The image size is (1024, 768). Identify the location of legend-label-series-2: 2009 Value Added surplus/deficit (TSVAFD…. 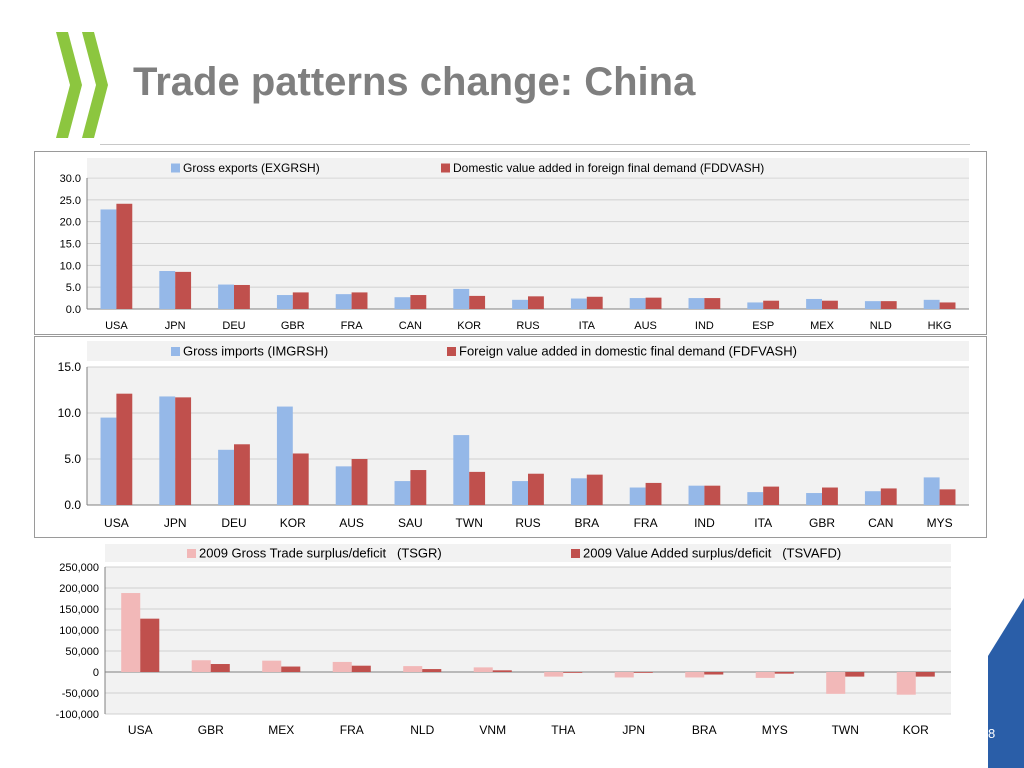
(712, 553).